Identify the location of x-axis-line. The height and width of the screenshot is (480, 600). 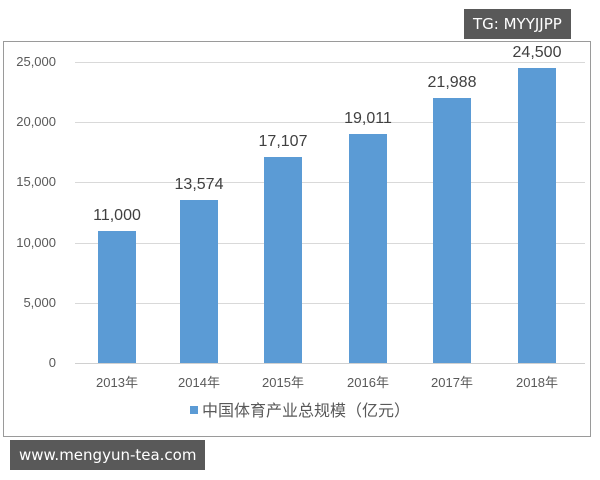
(330, 363).